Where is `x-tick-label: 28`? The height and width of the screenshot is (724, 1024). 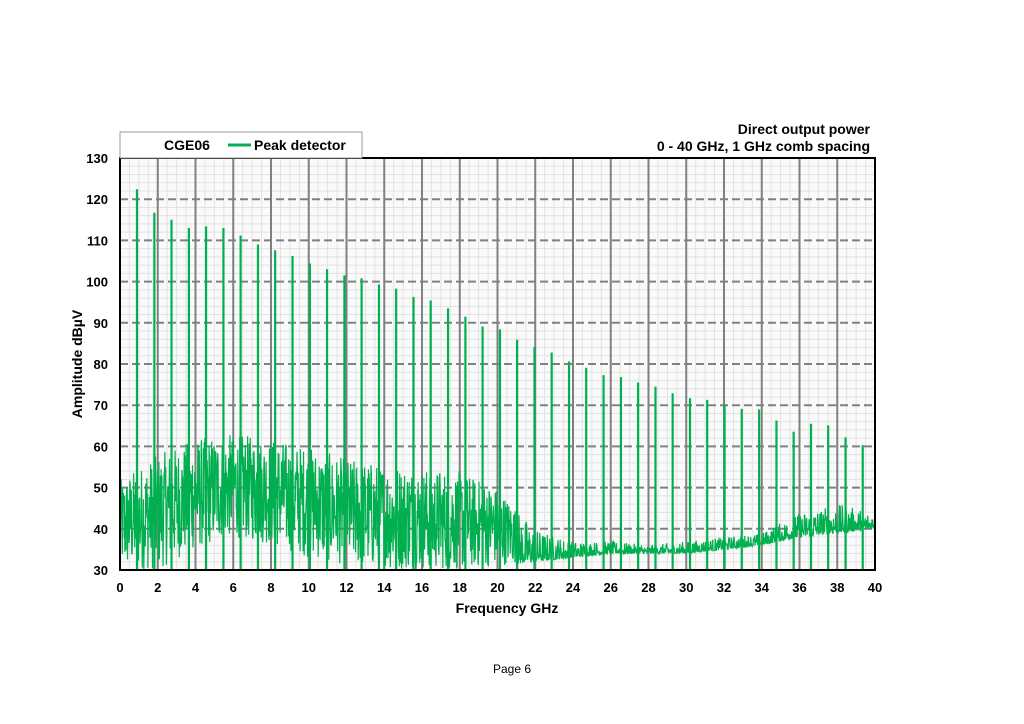
x-tick-label: 28 is located at coordinates (648, 587).